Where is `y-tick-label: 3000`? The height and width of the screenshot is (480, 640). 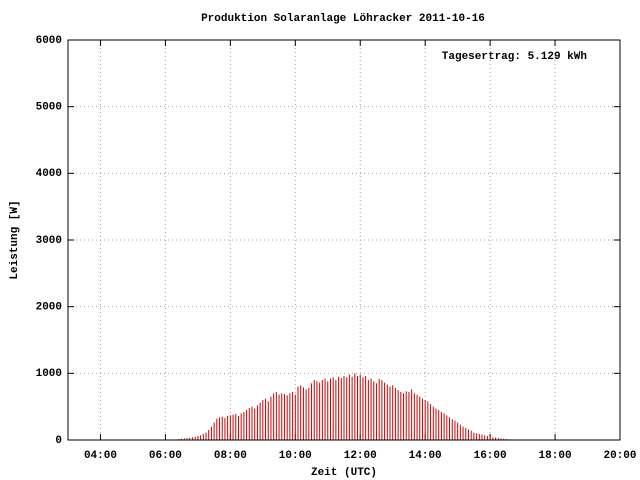
y-tick-label: 3000 is located at coordinates (49, 241).